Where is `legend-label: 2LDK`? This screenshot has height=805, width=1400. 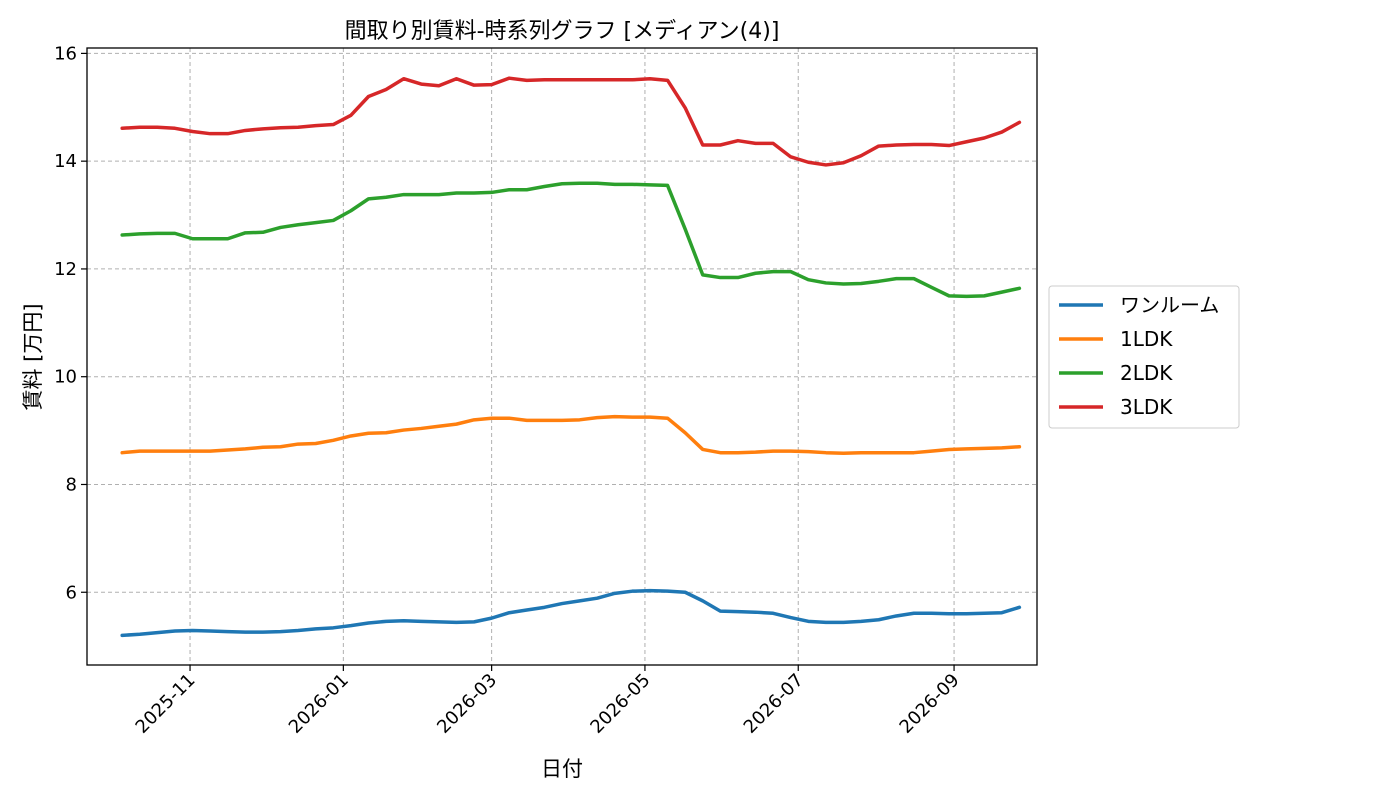
legend-label: 2LDK is located at coordinates (1146, 373).